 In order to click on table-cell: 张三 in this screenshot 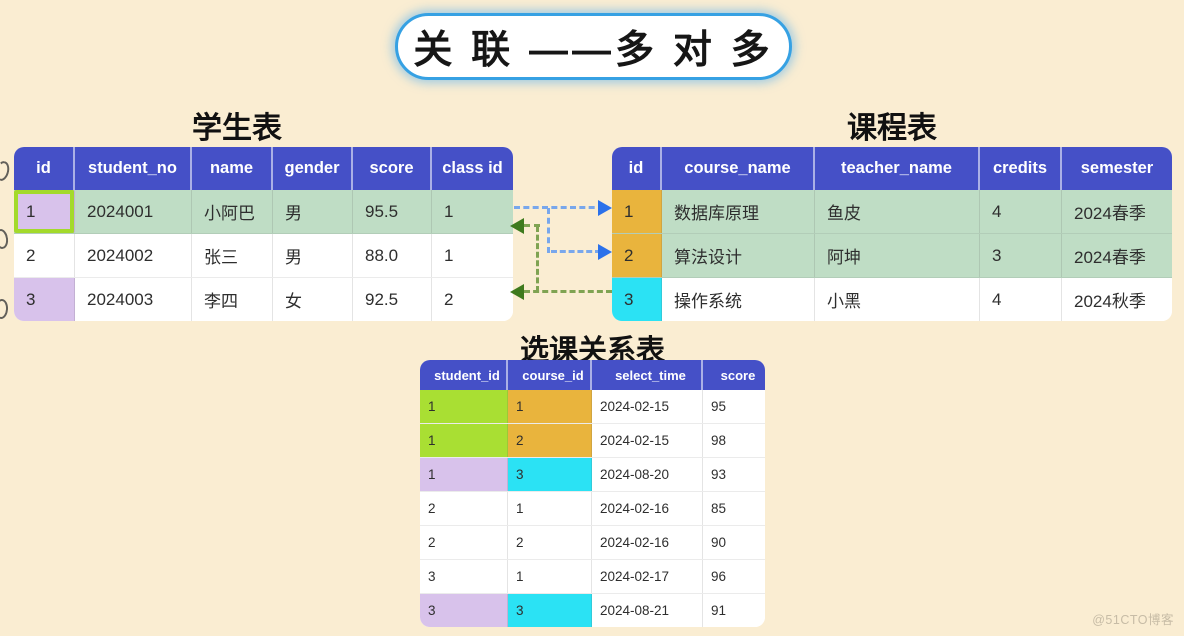, I will do `click(232, 255)`.